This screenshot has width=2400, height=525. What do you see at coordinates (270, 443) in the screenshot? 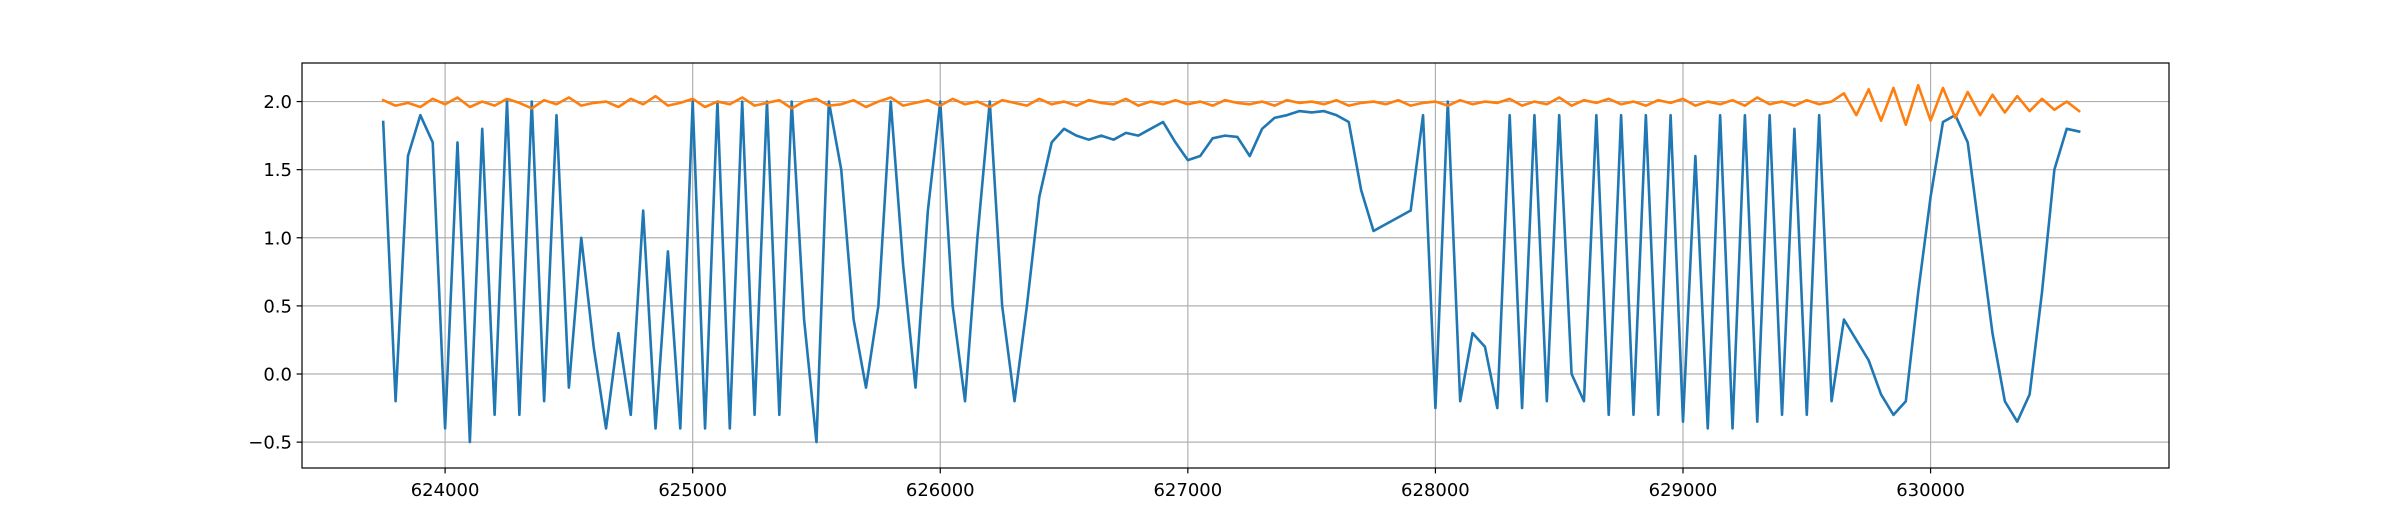
I see `y-tick-label: −0.5` at bounding box center [270, 443].